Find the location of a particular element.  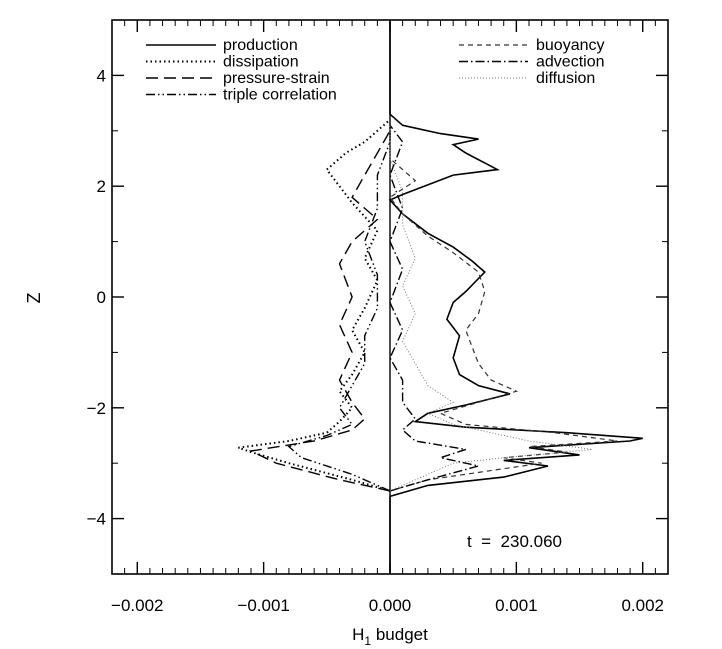

y-axis-label: Z is located at coordinates (34, 298).